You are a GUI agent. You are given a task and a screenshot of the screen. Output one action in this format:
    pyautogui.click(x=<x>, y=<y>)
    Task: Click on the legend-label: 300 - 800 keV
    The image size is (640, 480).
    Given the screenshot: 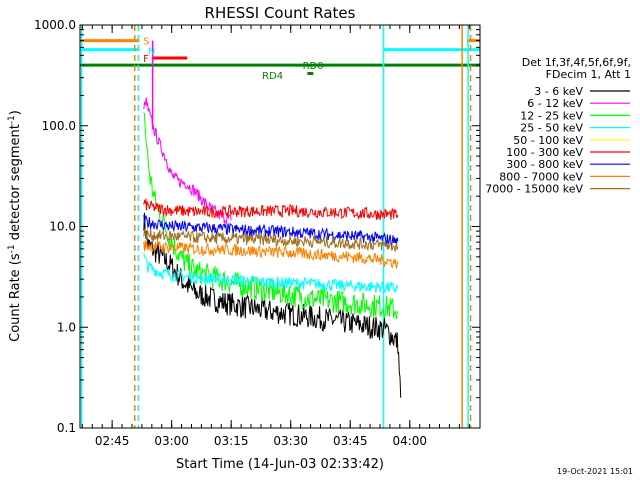 What is the action you would take?
    pyautogui.click(x=544, y=164)
    